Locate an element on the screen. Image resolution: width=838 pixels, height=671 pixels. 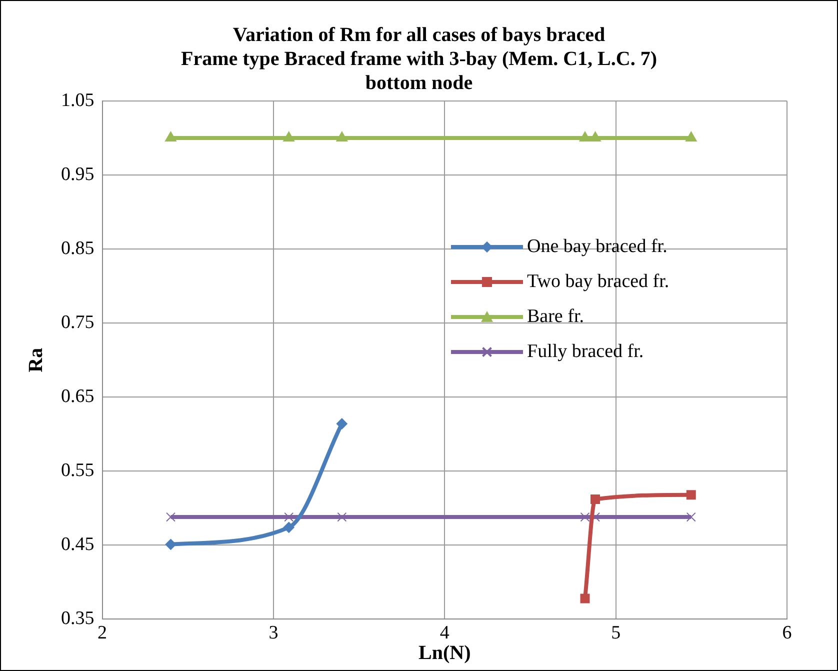
y-tick-label: 0.95 is located at coordinates (77, 175).